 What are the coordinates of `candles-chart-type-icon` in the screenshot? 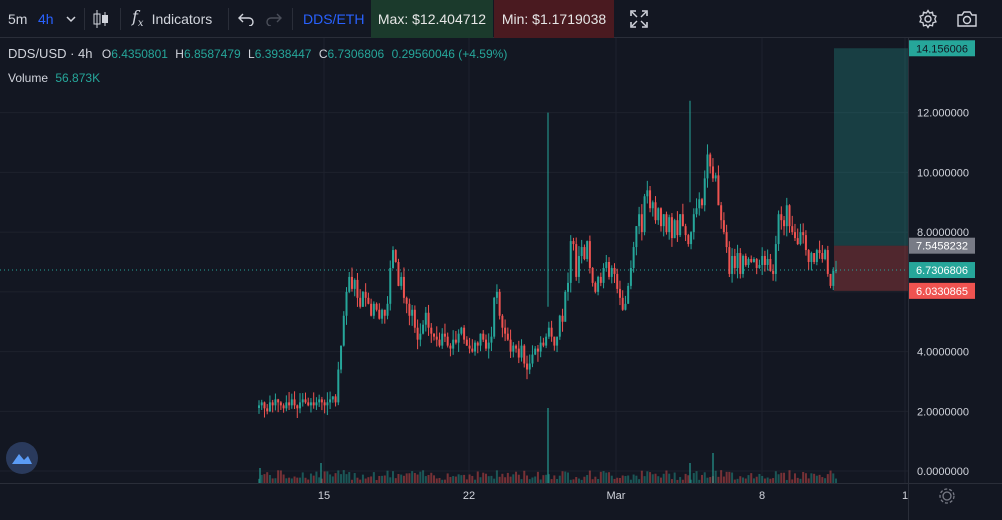 It's located at (101, 18).